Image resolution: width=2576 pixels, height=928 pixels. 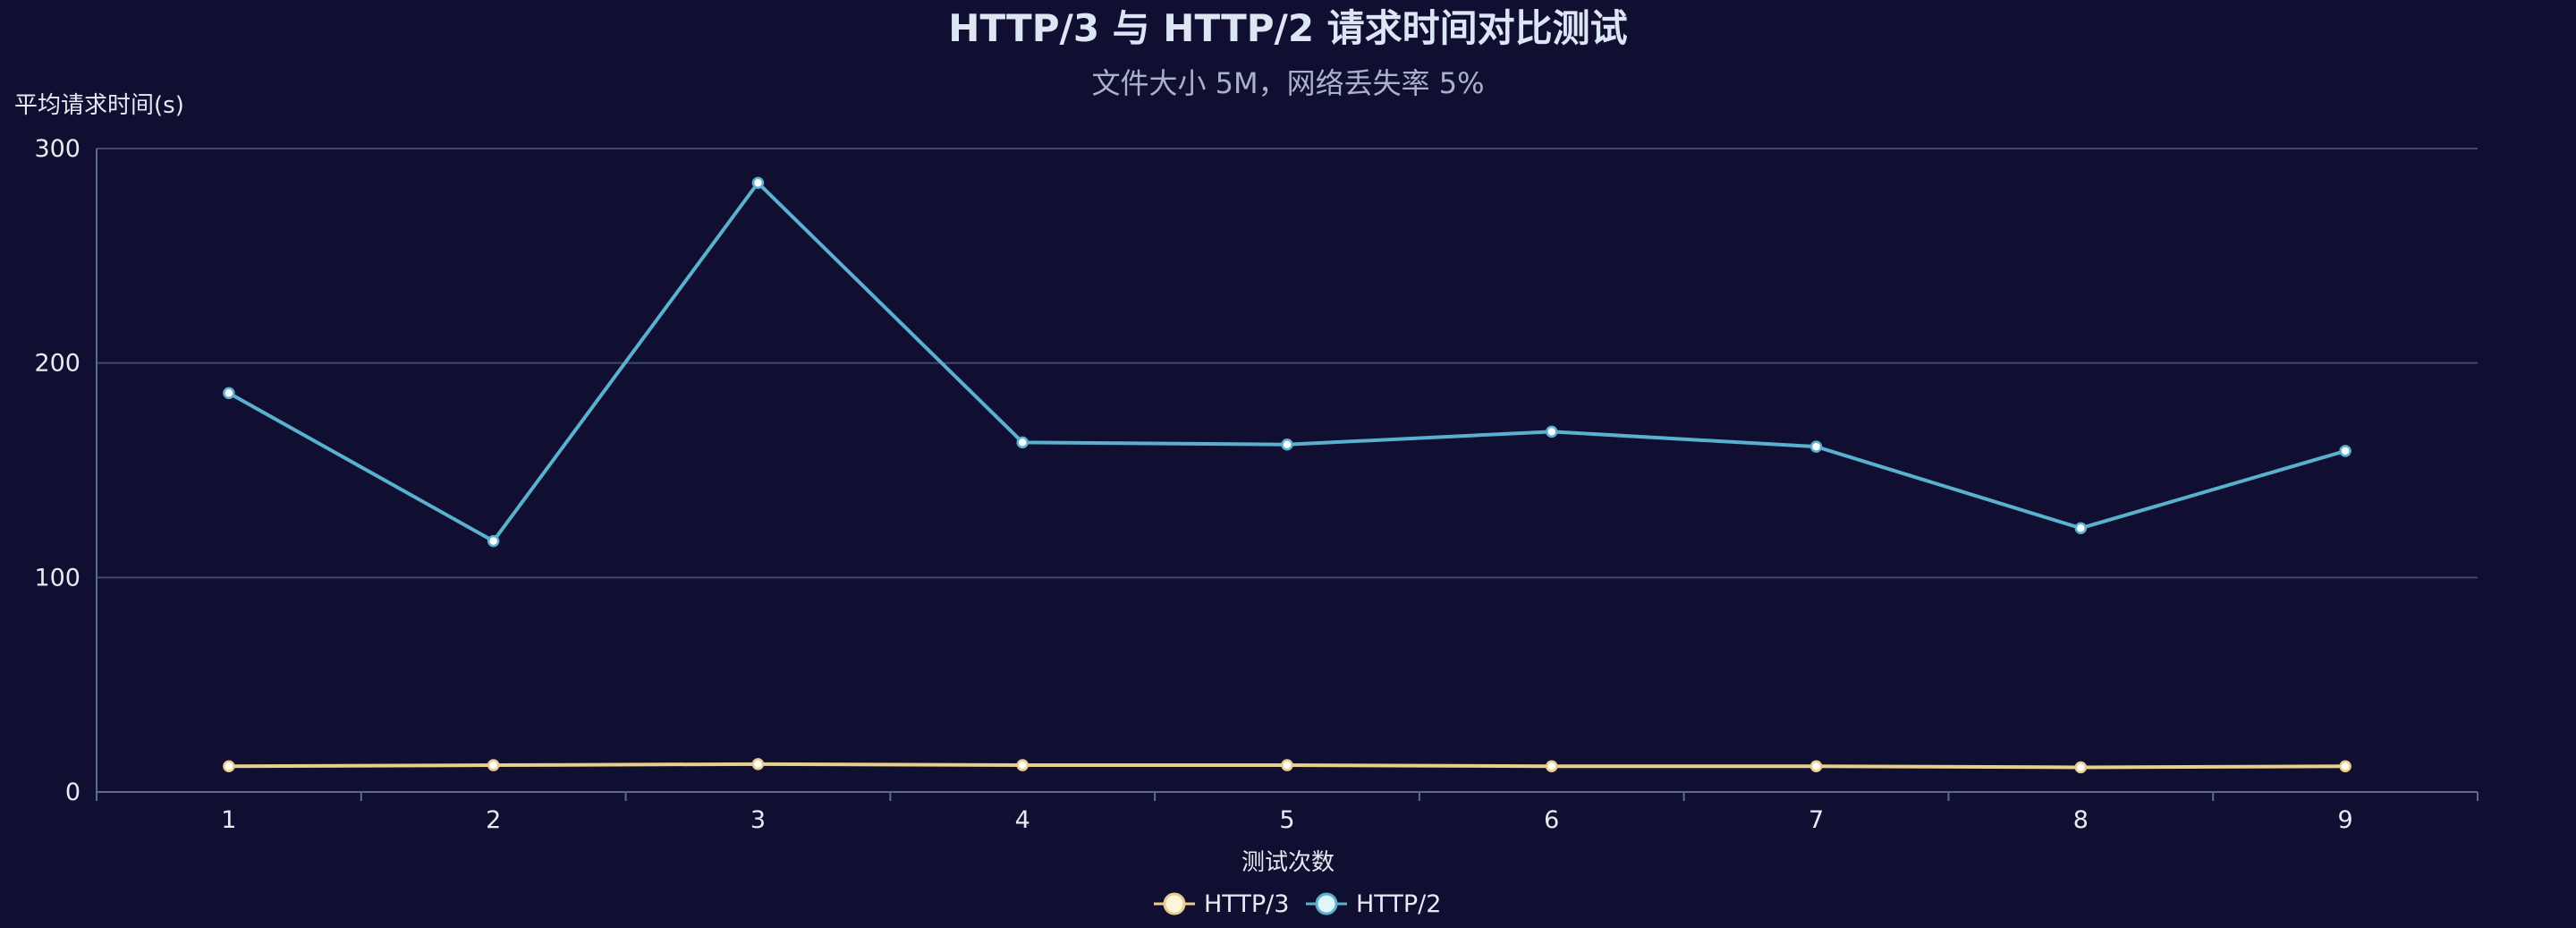 What do you see at coordinates (1287, 28) in the screenshot?
I see `chart-title: HTTP/3 与 HTTP/2 请求时间对比测试` at bounding box center [1287, 28].